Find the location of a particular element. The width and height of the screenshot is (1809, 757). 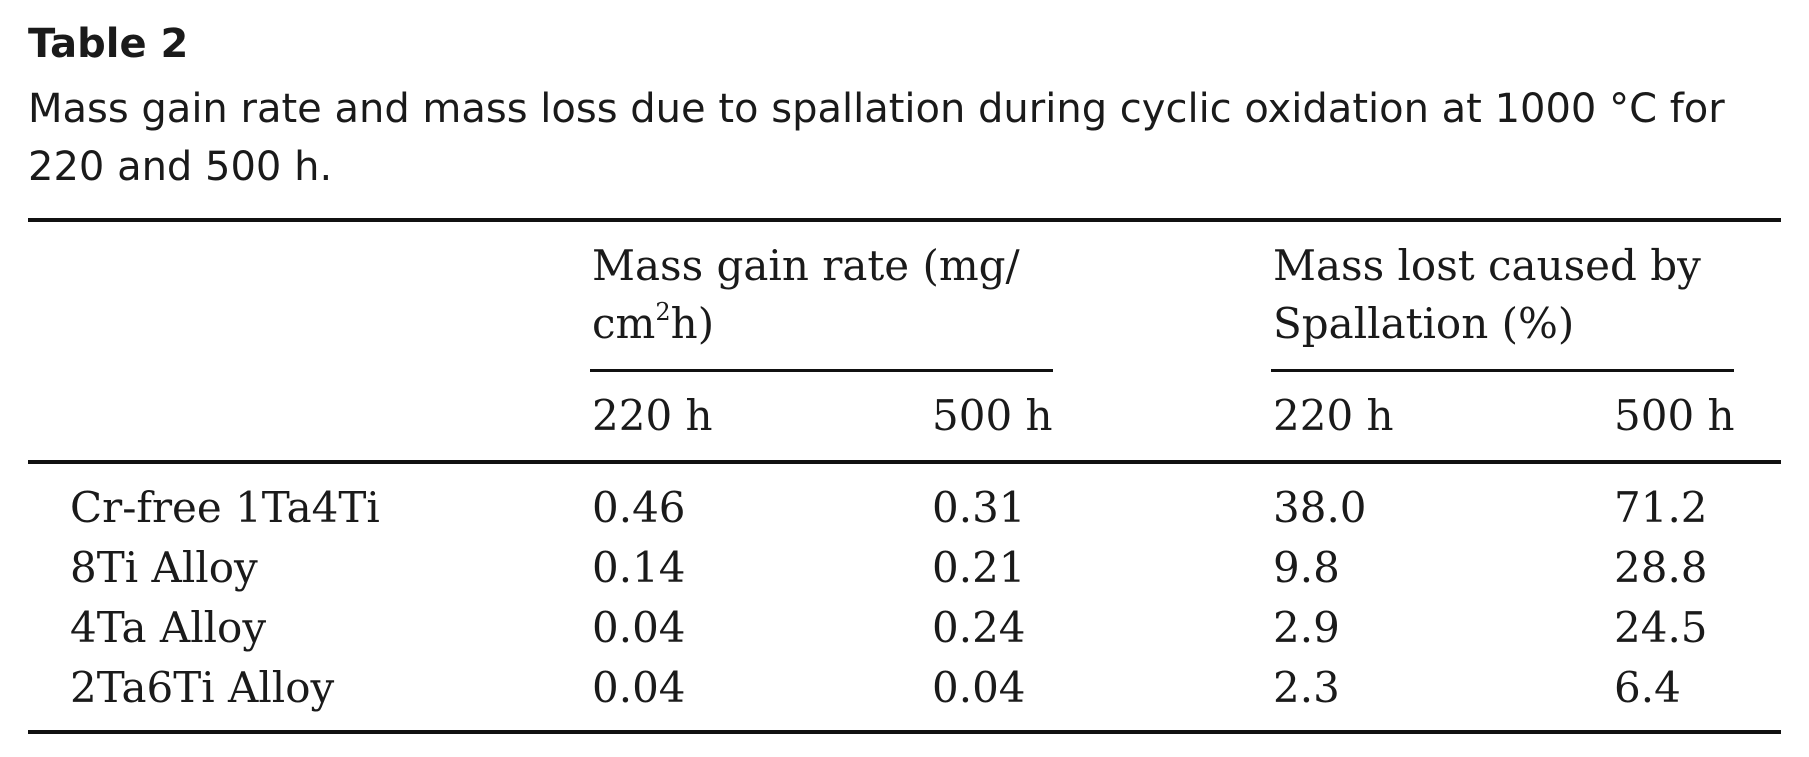

table-label: Table 2 is located at coordinates (108, 44).